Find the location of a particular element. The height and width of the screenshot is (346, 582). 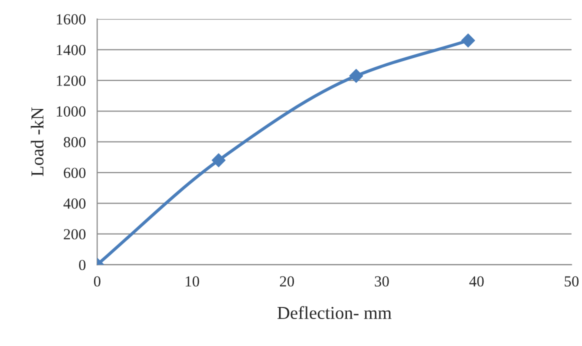

y-tick-label: 800 is located at coordinates (75, 142).